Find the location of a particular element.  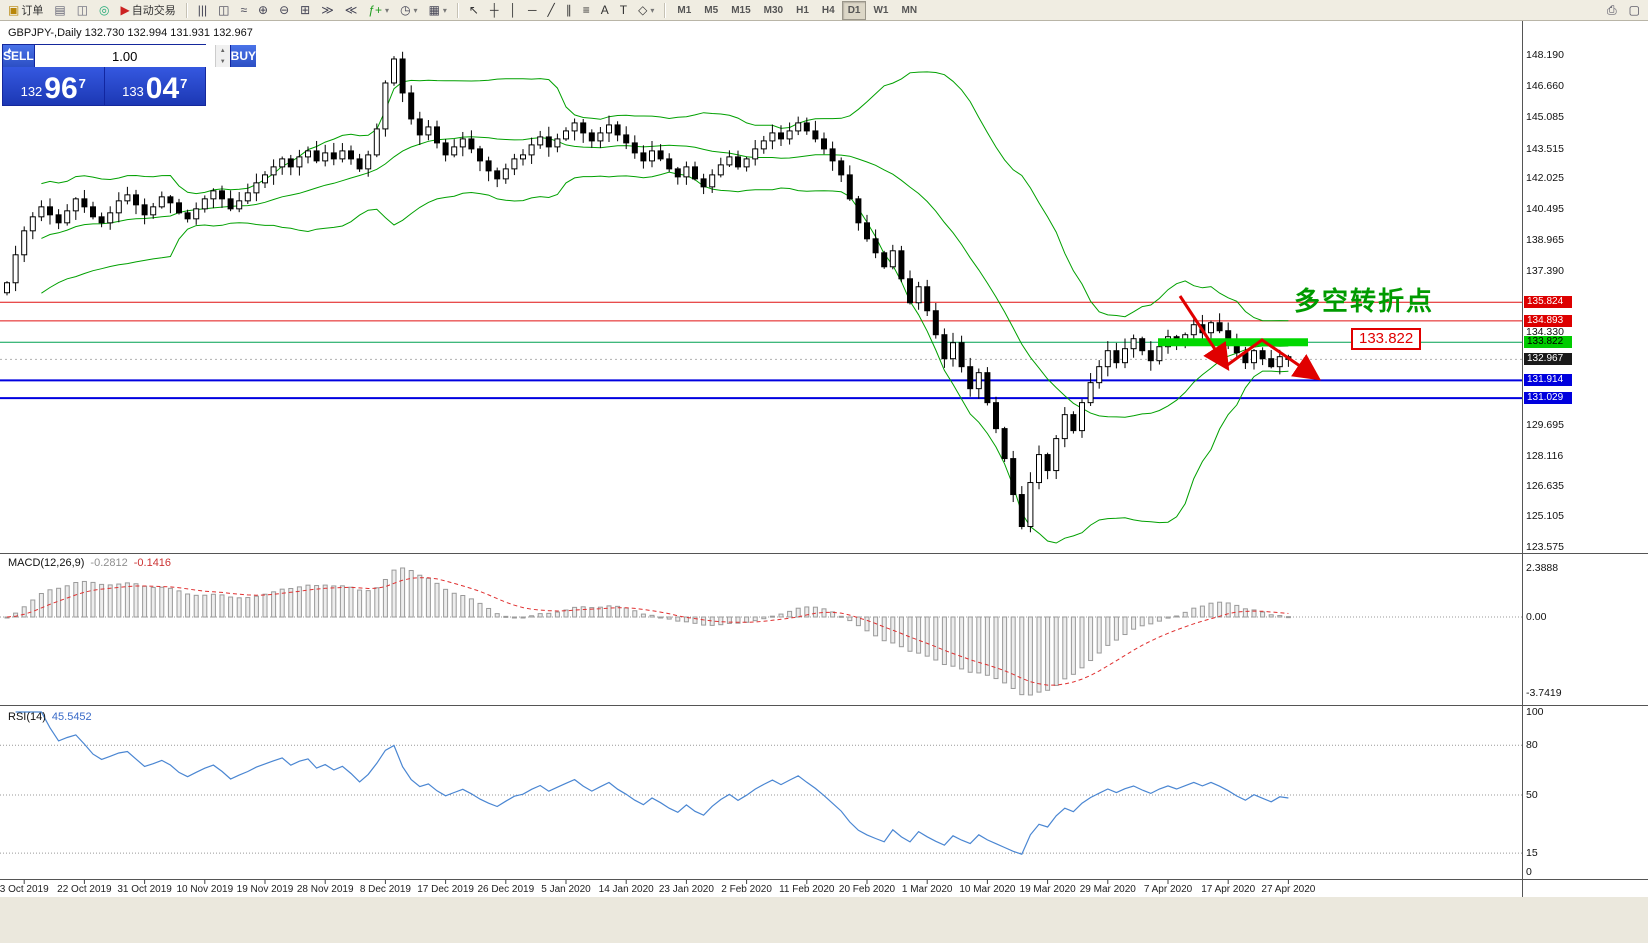

templates-icon: ▦ ▾ is located at coordinates (438, 10).